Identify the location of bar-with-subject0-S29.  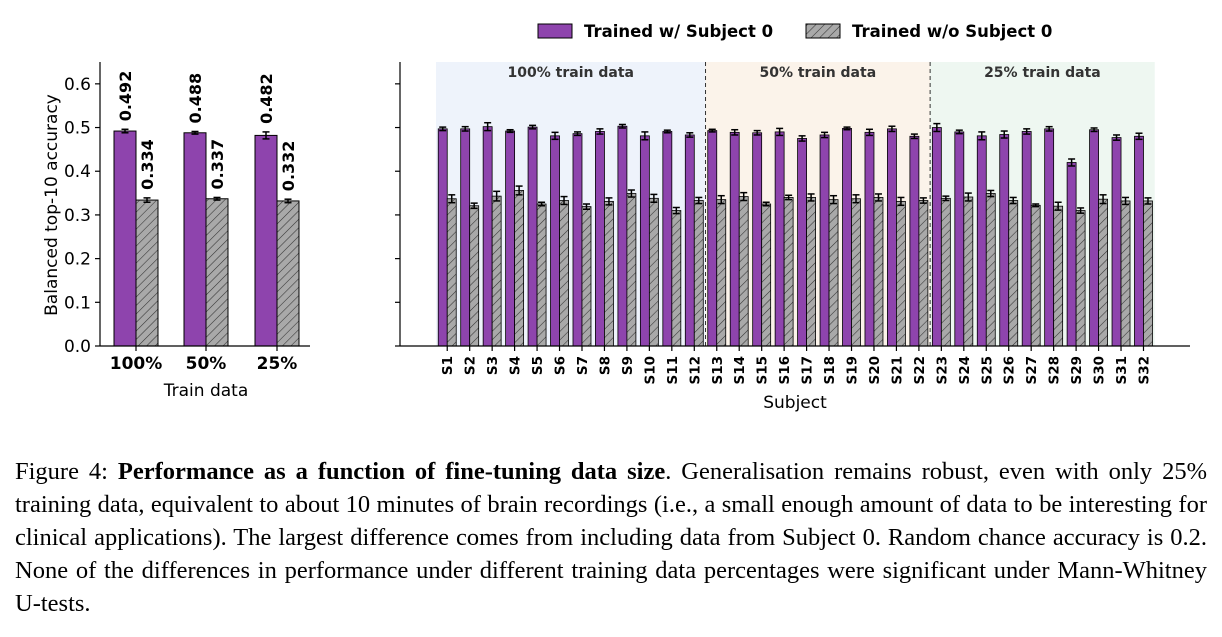
(1071, 254).